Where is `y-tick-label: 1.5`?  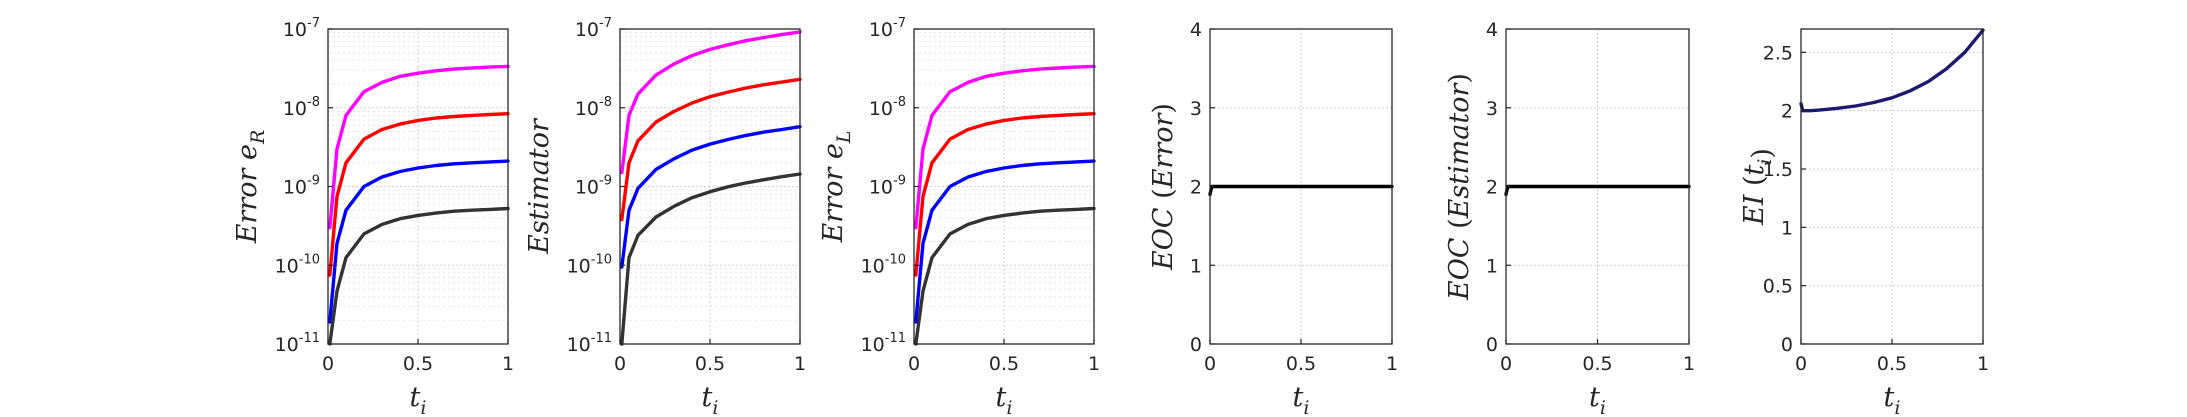 y-tick-label: 1.5 is located at coordinates (1778, 170).